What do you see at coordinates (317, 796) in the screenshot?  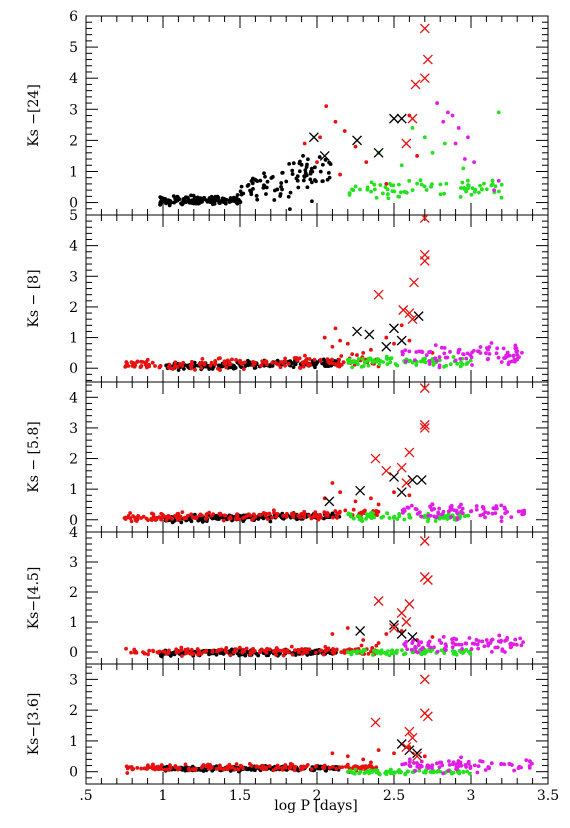 I see `x-tick-label: 2` at bounding box center [317, 796].